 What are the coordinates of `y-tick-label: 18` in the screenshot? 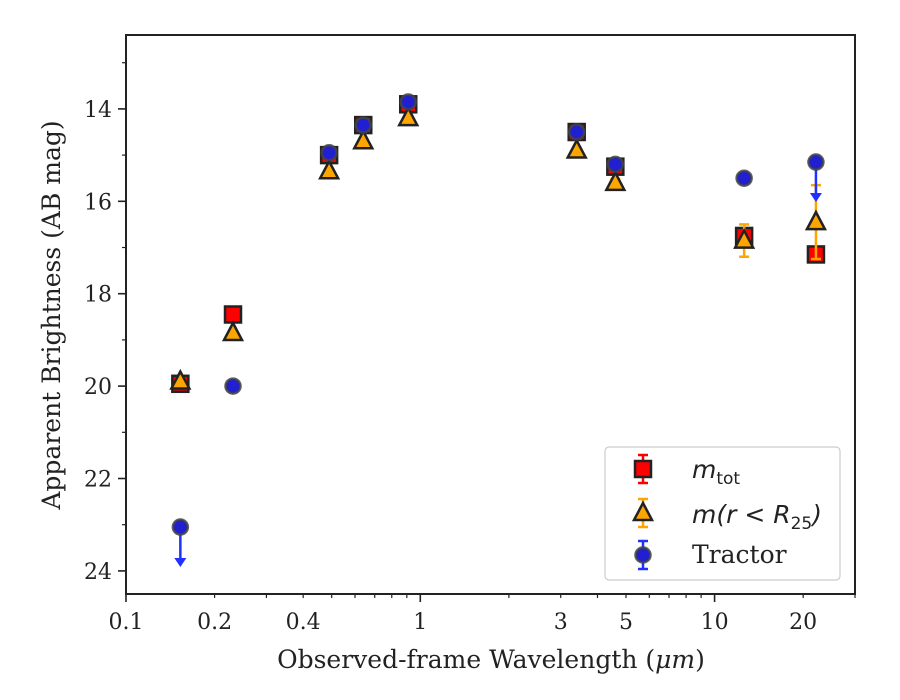 It's located at (98, 295).